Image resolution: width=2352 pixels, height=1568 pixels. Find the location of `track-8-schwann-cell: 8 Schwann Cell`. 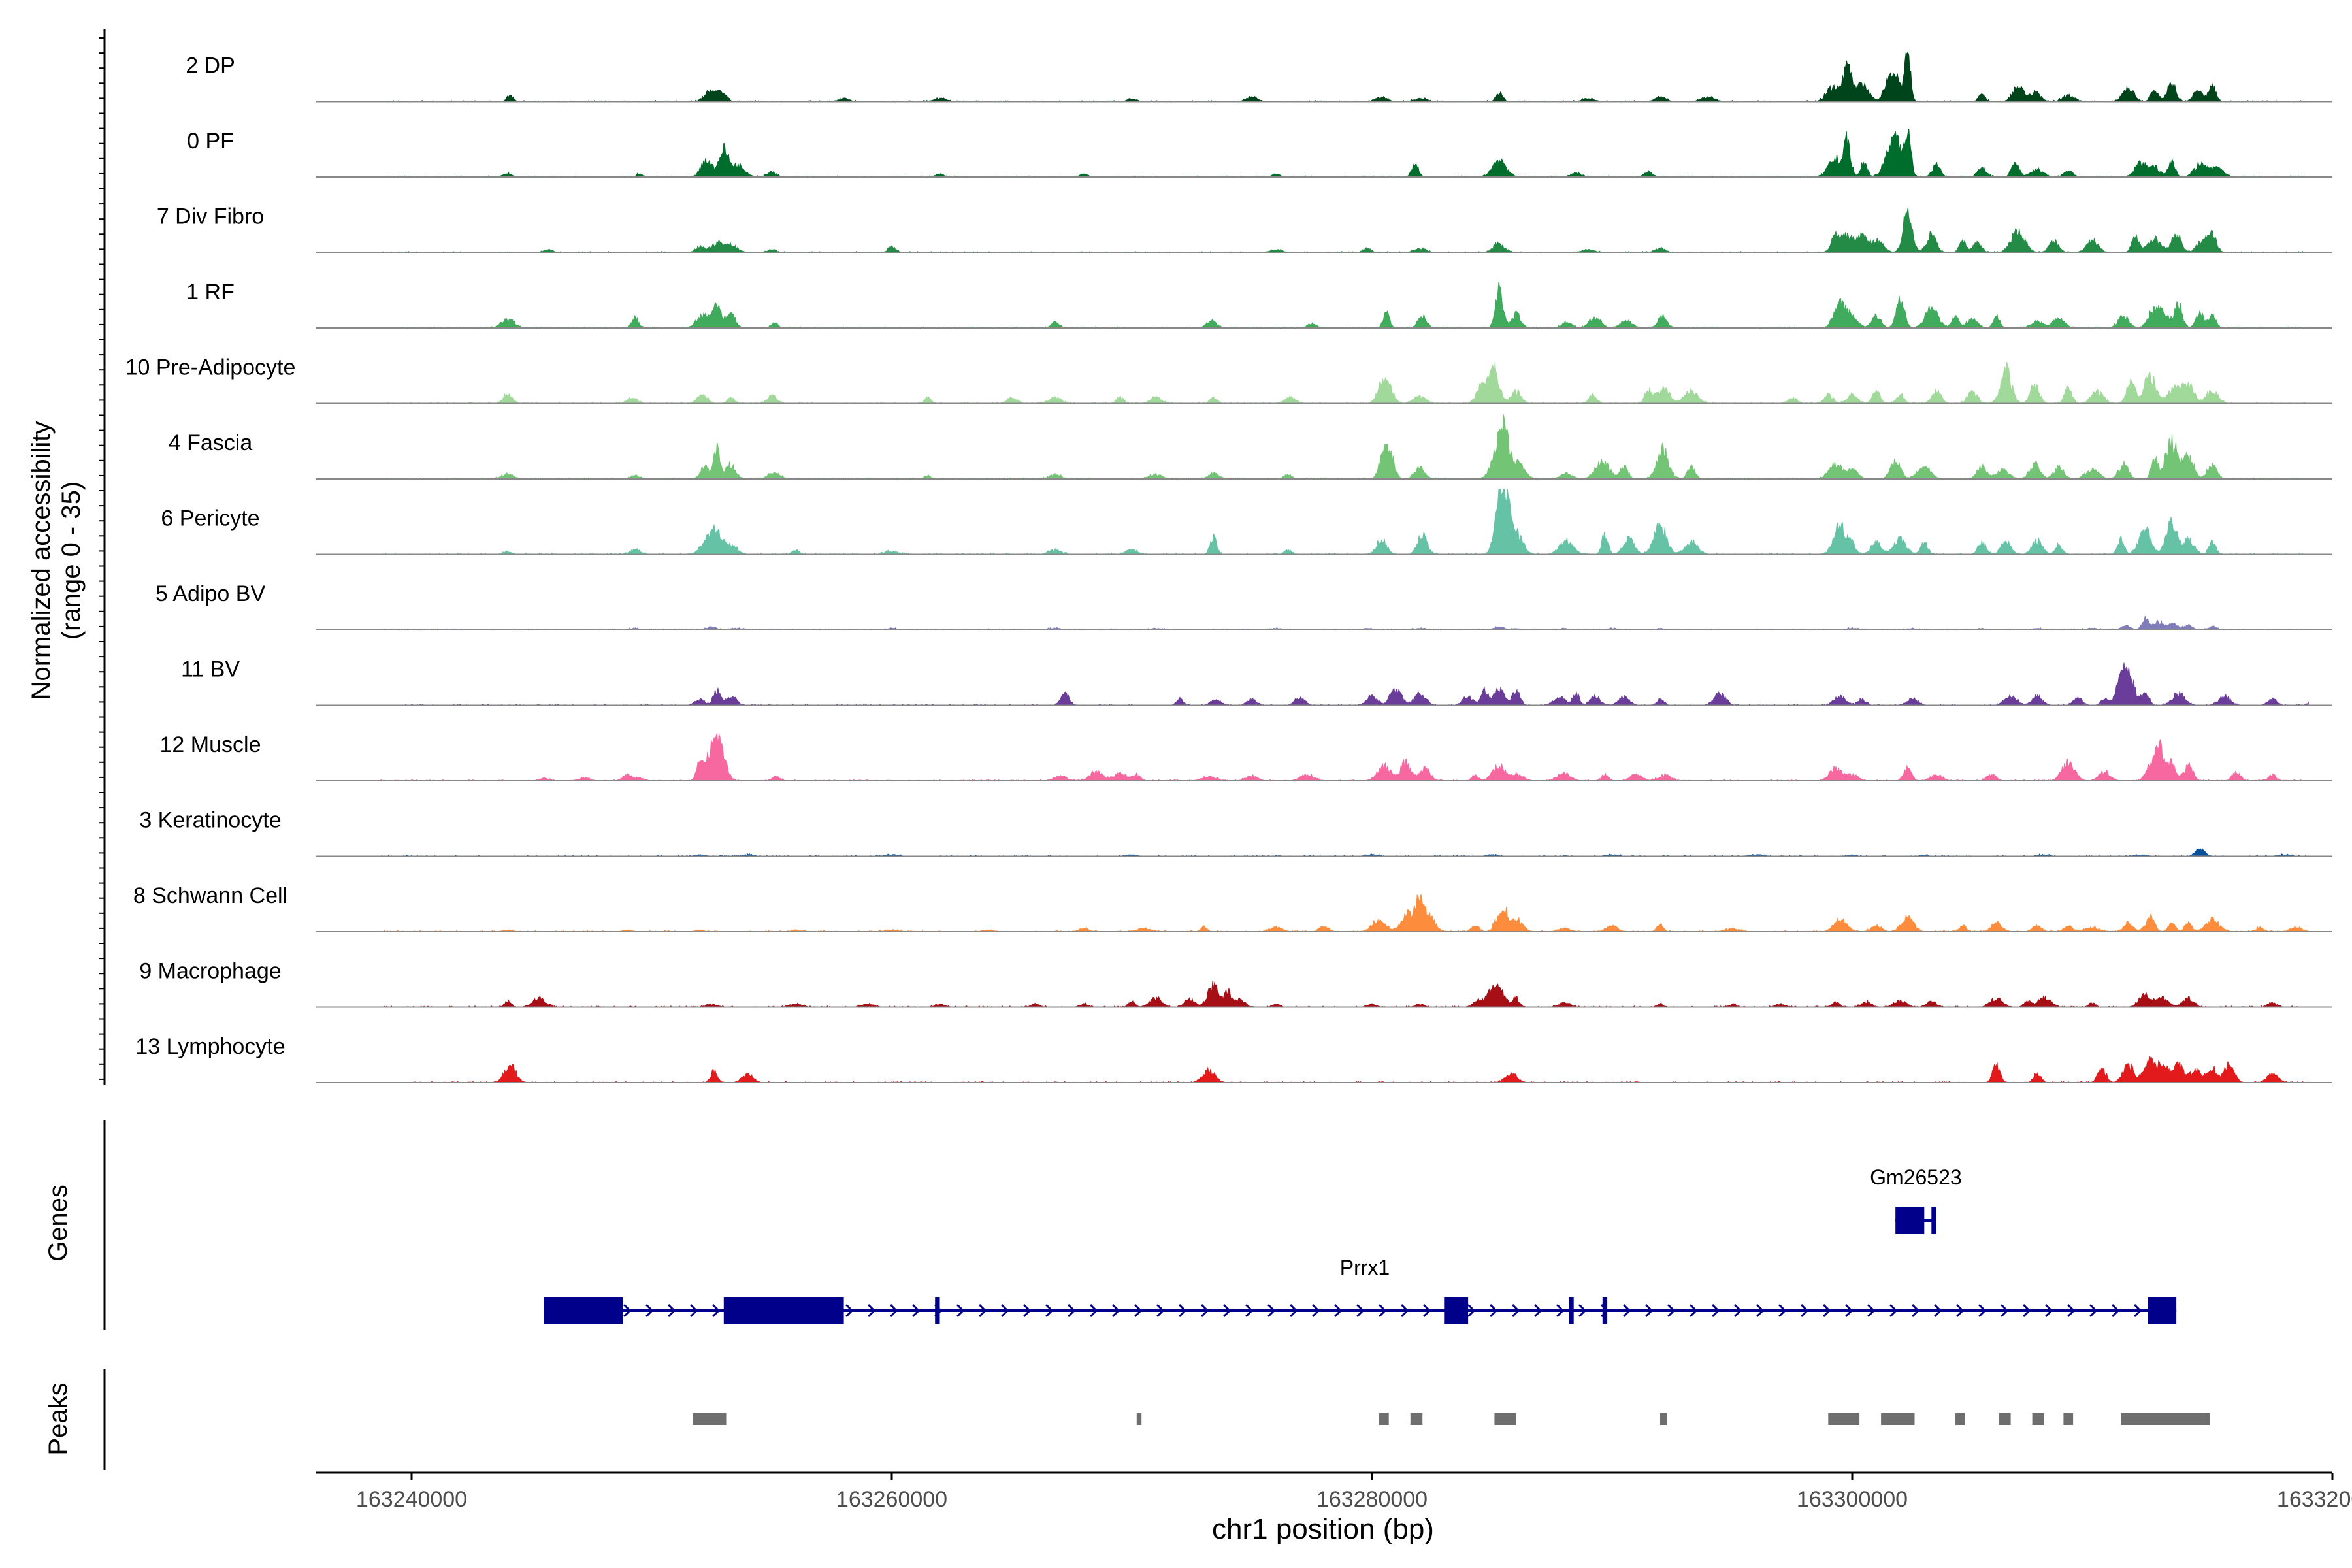

track-8-schwann-cell: 8 Schwann Cell is located at coordinates (1232, 907).